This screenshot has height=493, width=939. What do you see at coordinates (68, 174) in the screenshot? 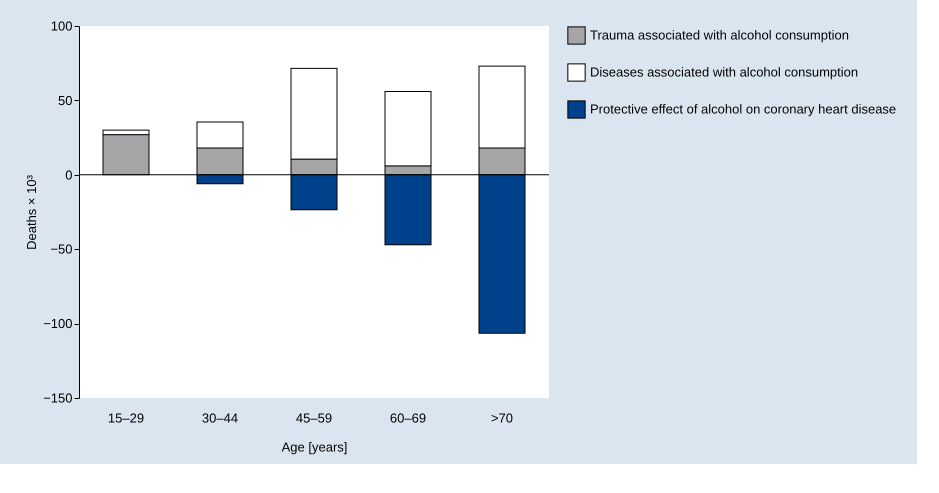
I see `y-tick-label: 0` at bounding box center [68, 174].